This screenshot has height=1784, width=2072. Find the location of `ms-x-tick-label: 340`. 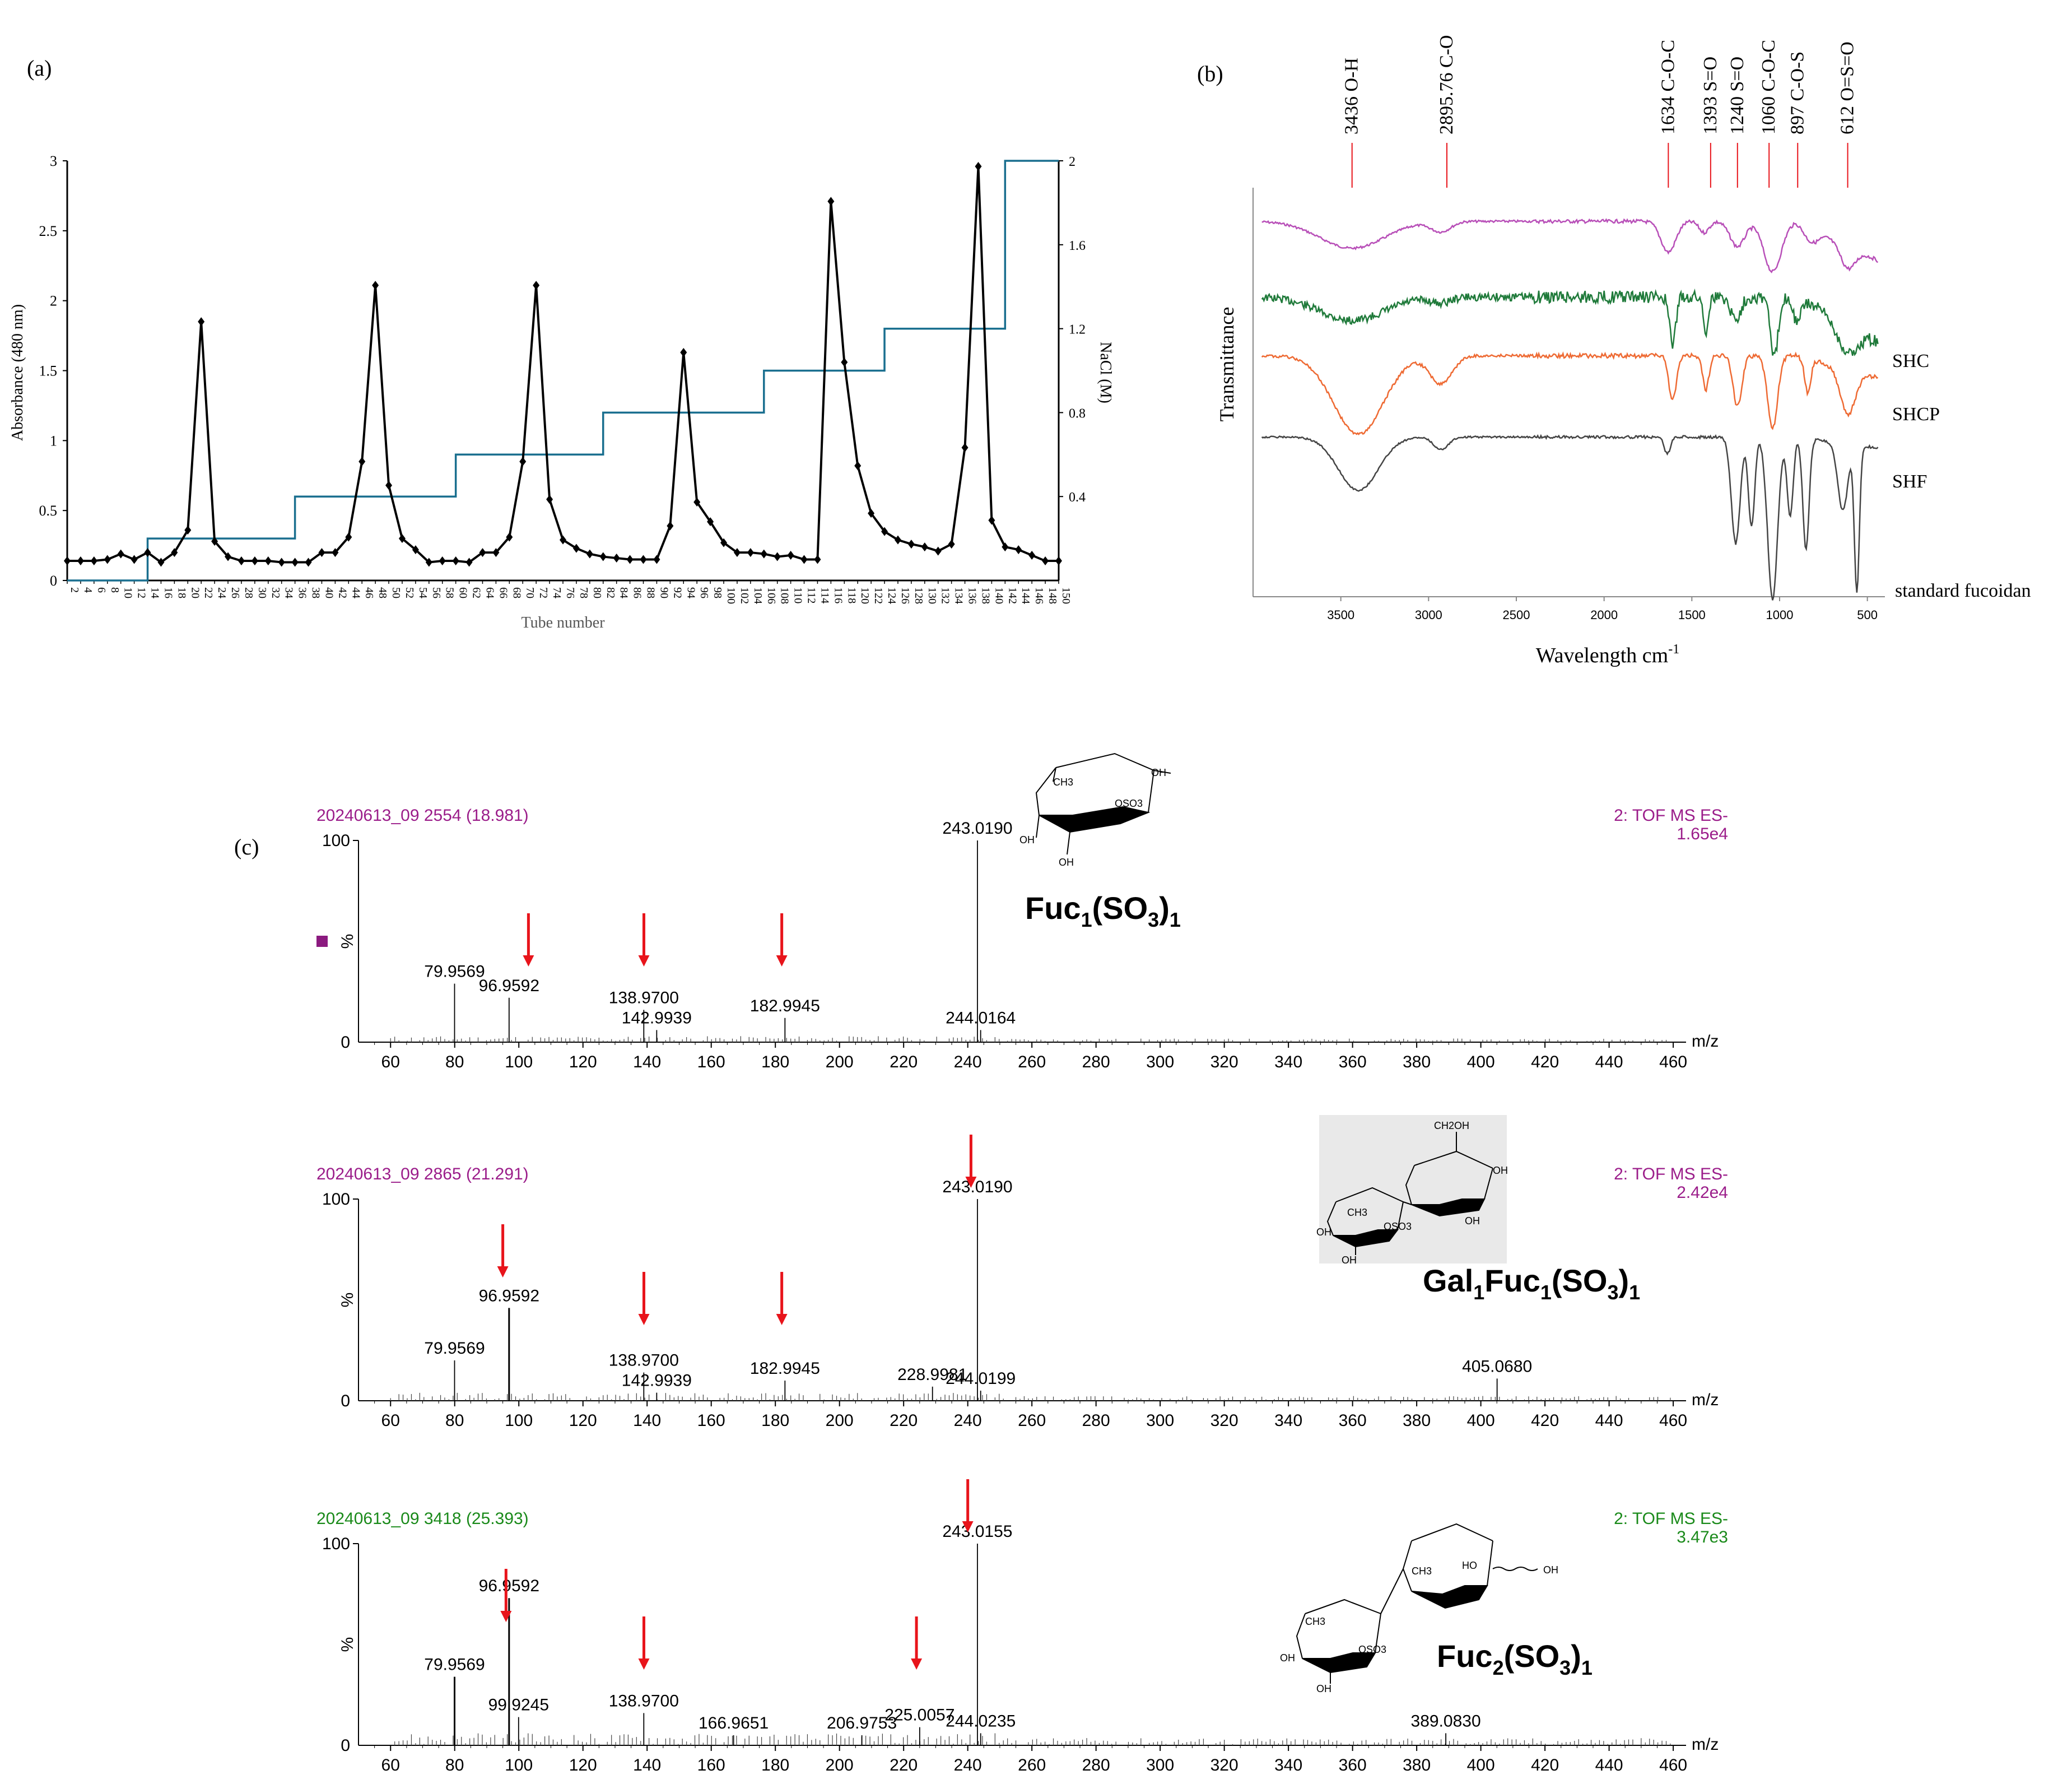

ms-x-tick-label: 340 is located at coordinates (1288, 1062).